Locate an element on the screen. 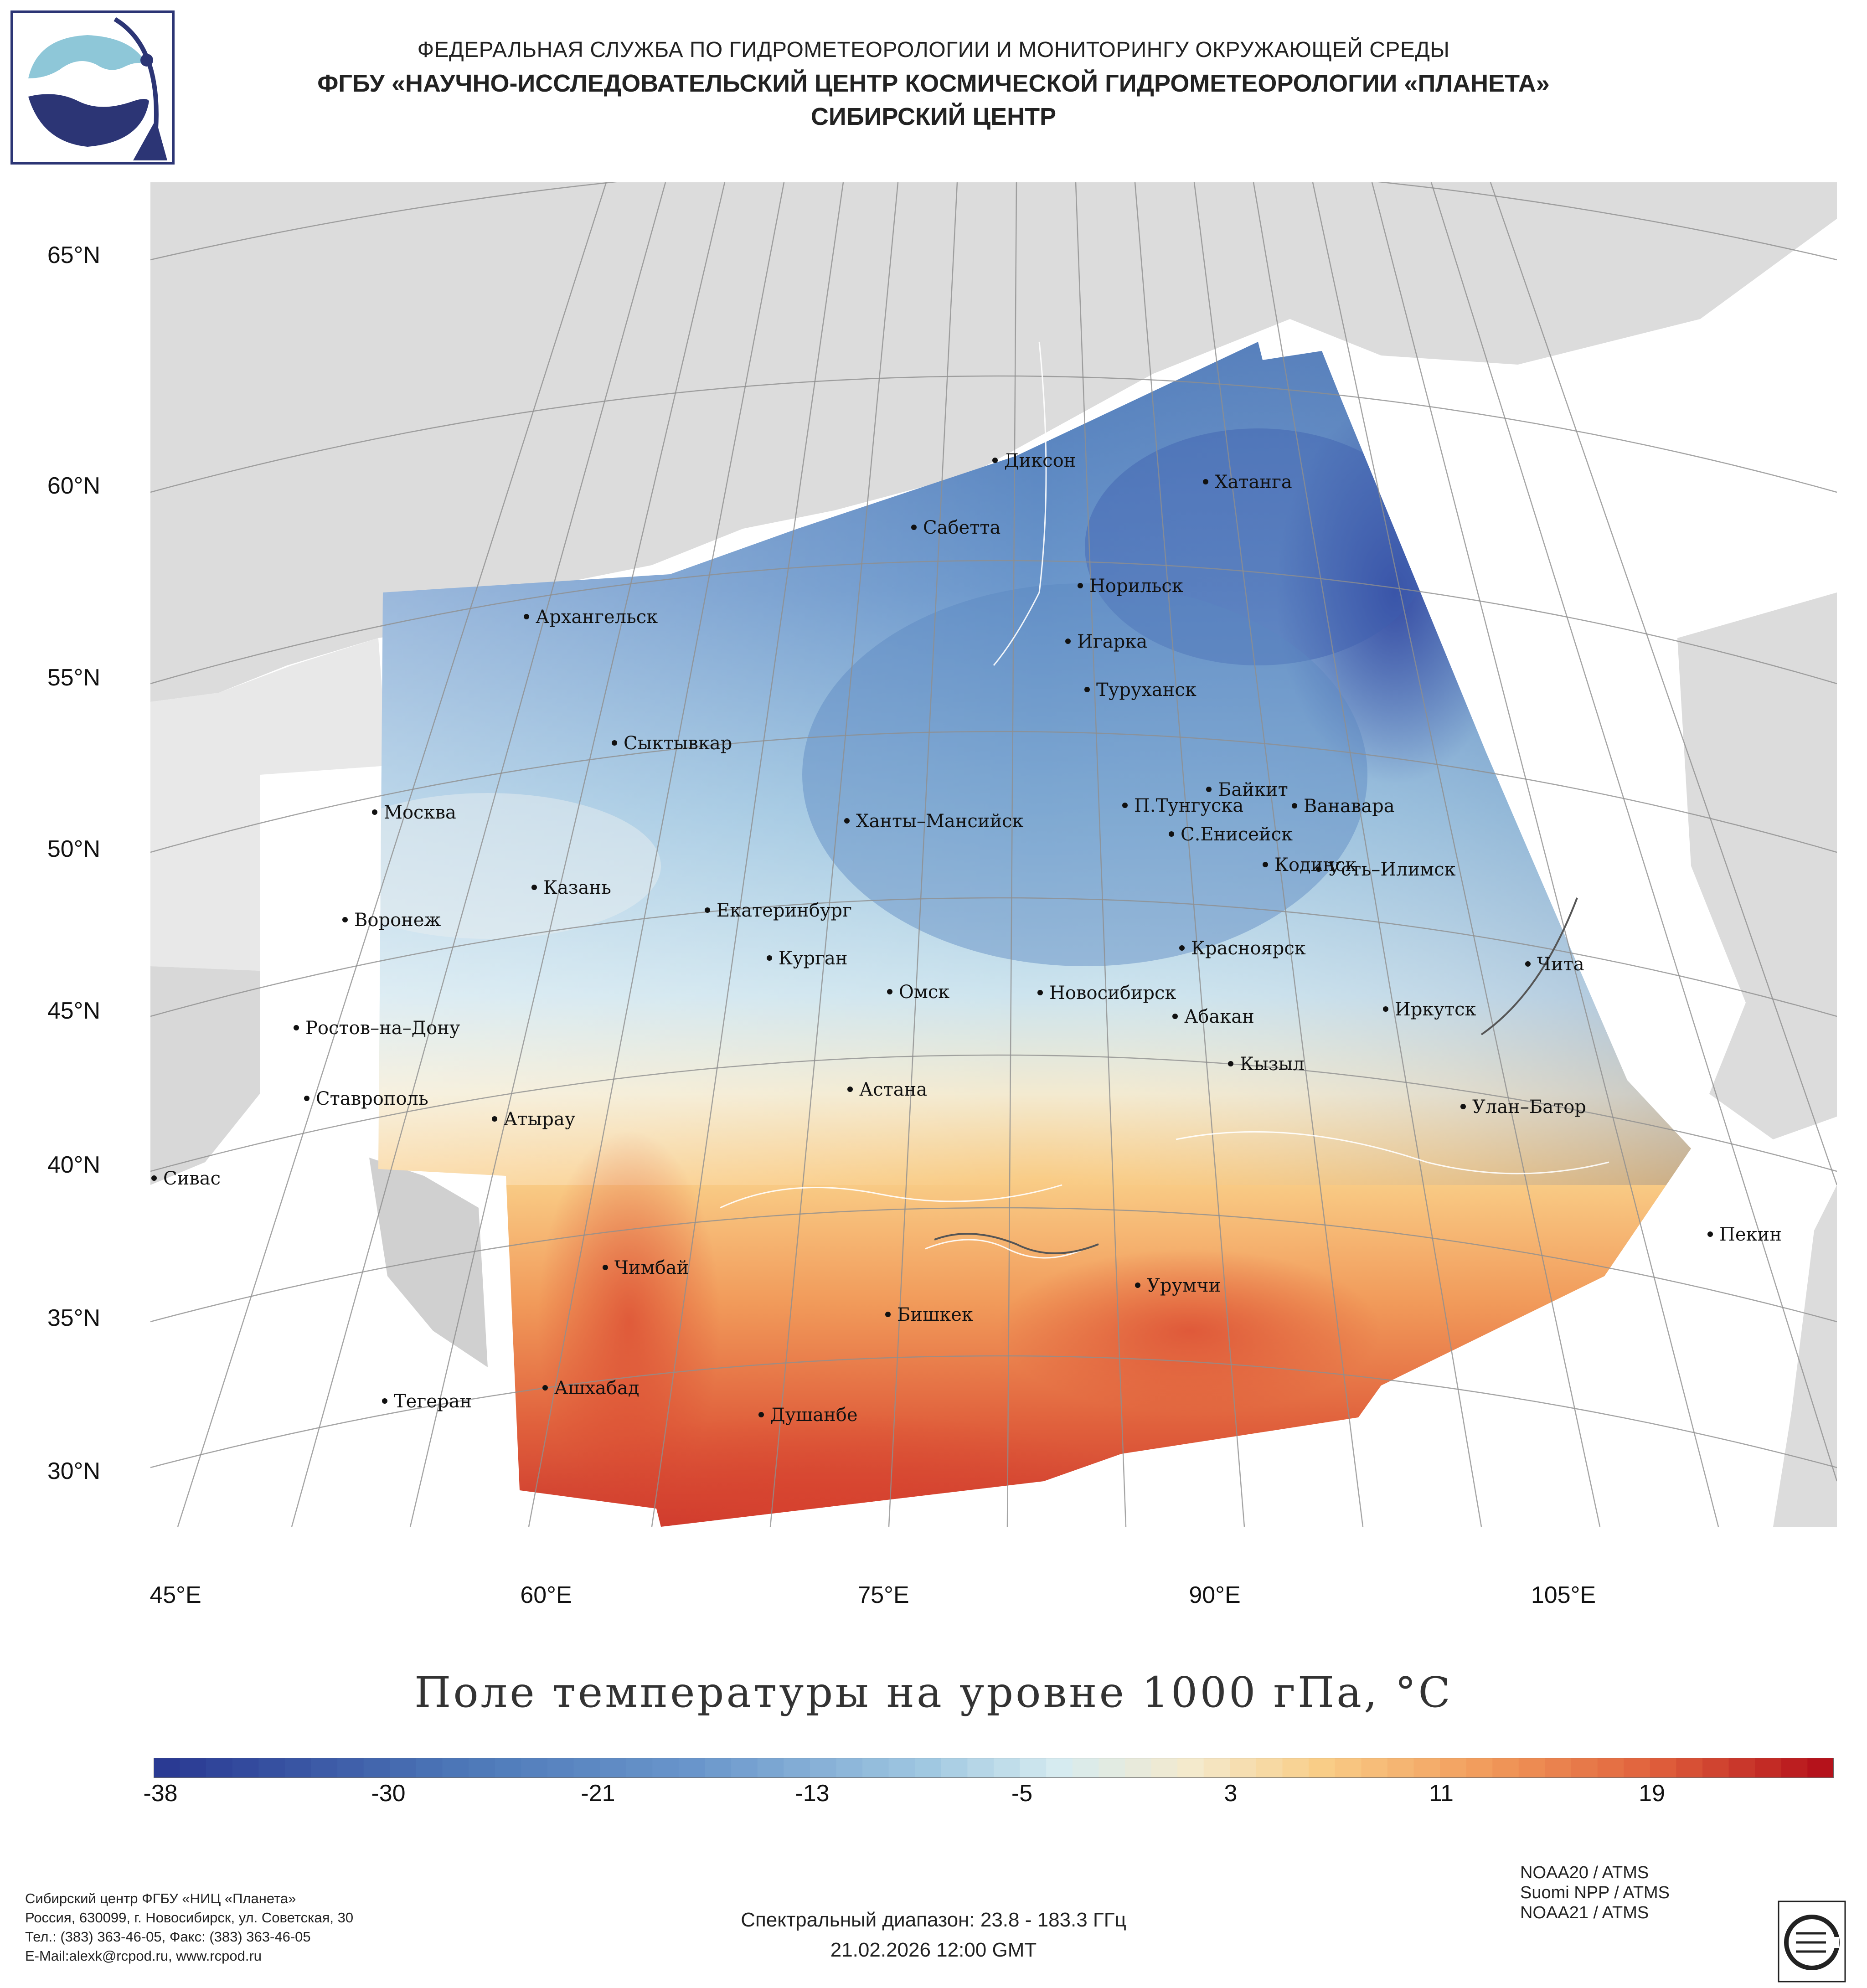 The image size is (1867, 1988). city-label: Ванавара is located at coordinates (1349, 806).